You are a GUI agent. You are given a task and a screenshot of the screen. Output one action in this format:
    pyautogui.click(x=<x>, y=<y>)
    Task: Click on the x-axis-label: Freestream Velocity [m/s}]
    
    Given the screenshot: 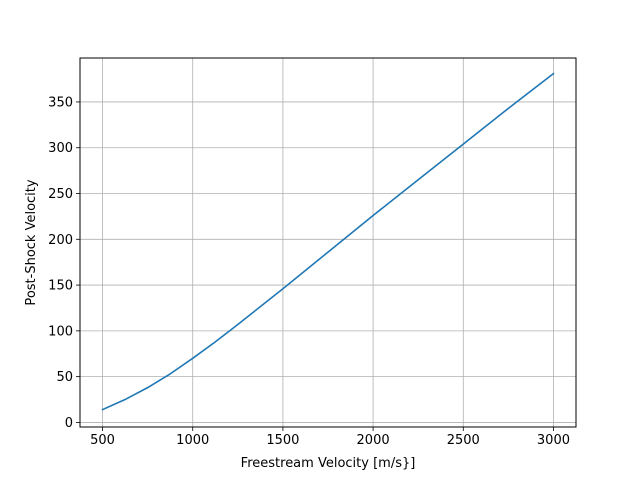 What is the action you would take?
    pyautogui.click(x=328, y=463)
    